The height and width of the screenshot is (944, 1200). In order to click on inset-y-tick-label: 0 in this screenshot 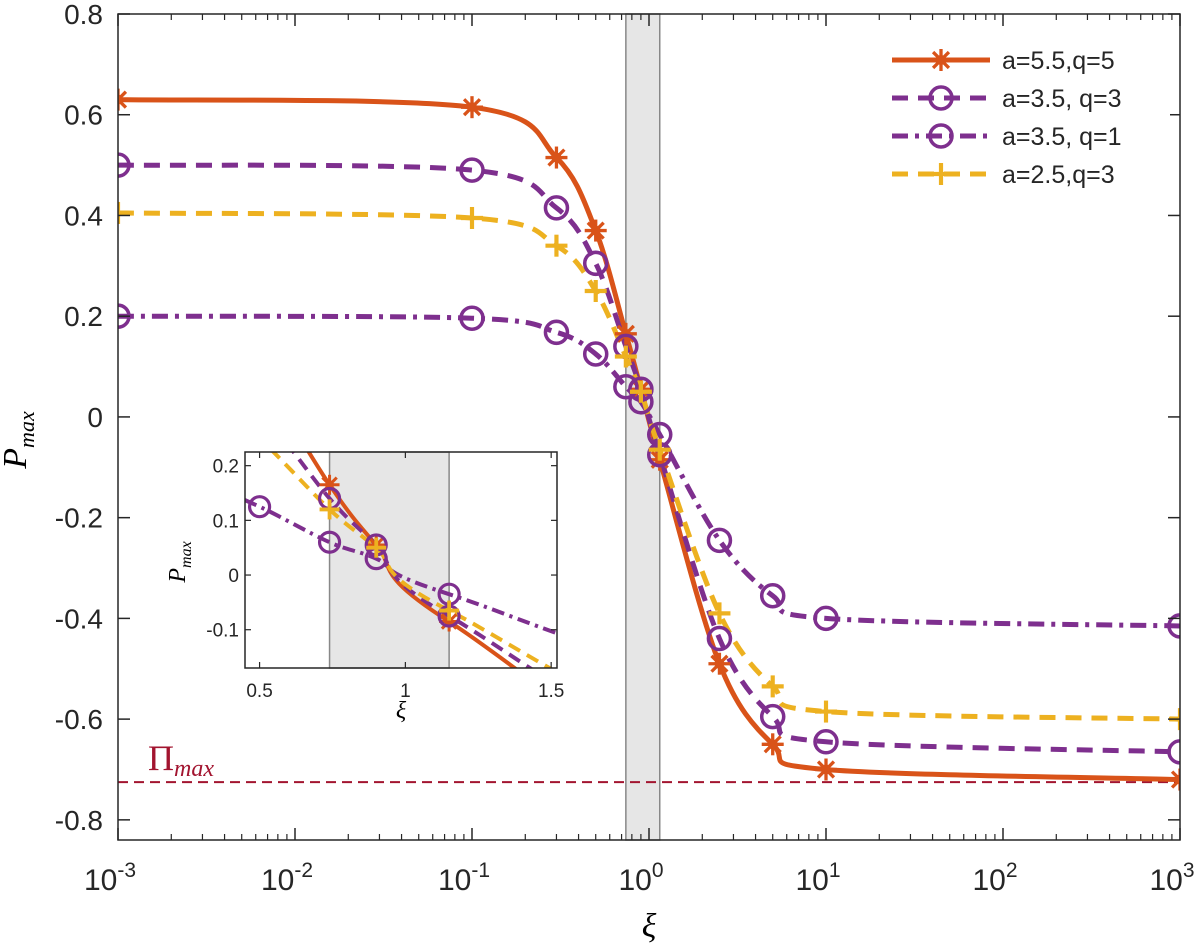, I will do `click(233, 576)`.